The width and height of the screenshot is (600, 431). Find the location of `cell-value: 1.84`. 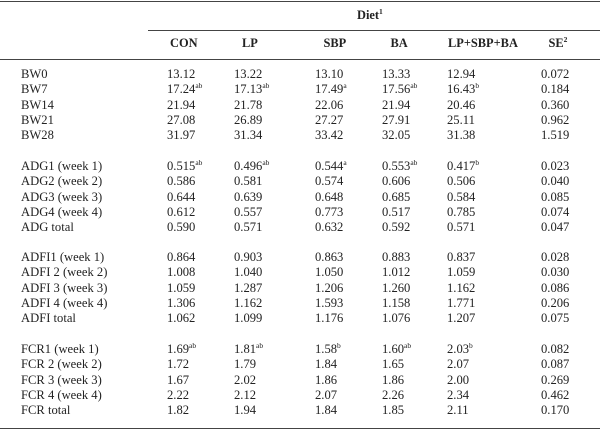

cell-value: 1.84 is located at coordinates (326, 364).